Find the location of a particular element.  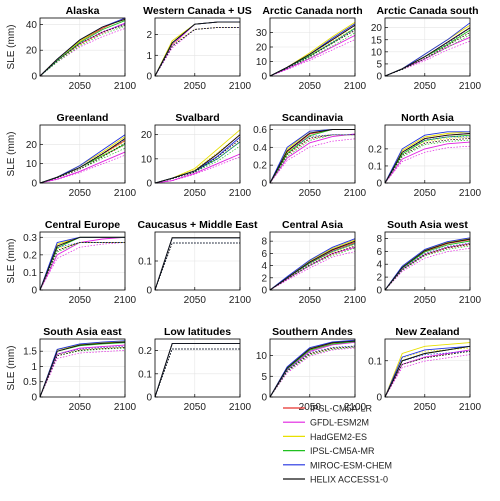

y-tick-label: 6 is located at coordinates (379, 252).